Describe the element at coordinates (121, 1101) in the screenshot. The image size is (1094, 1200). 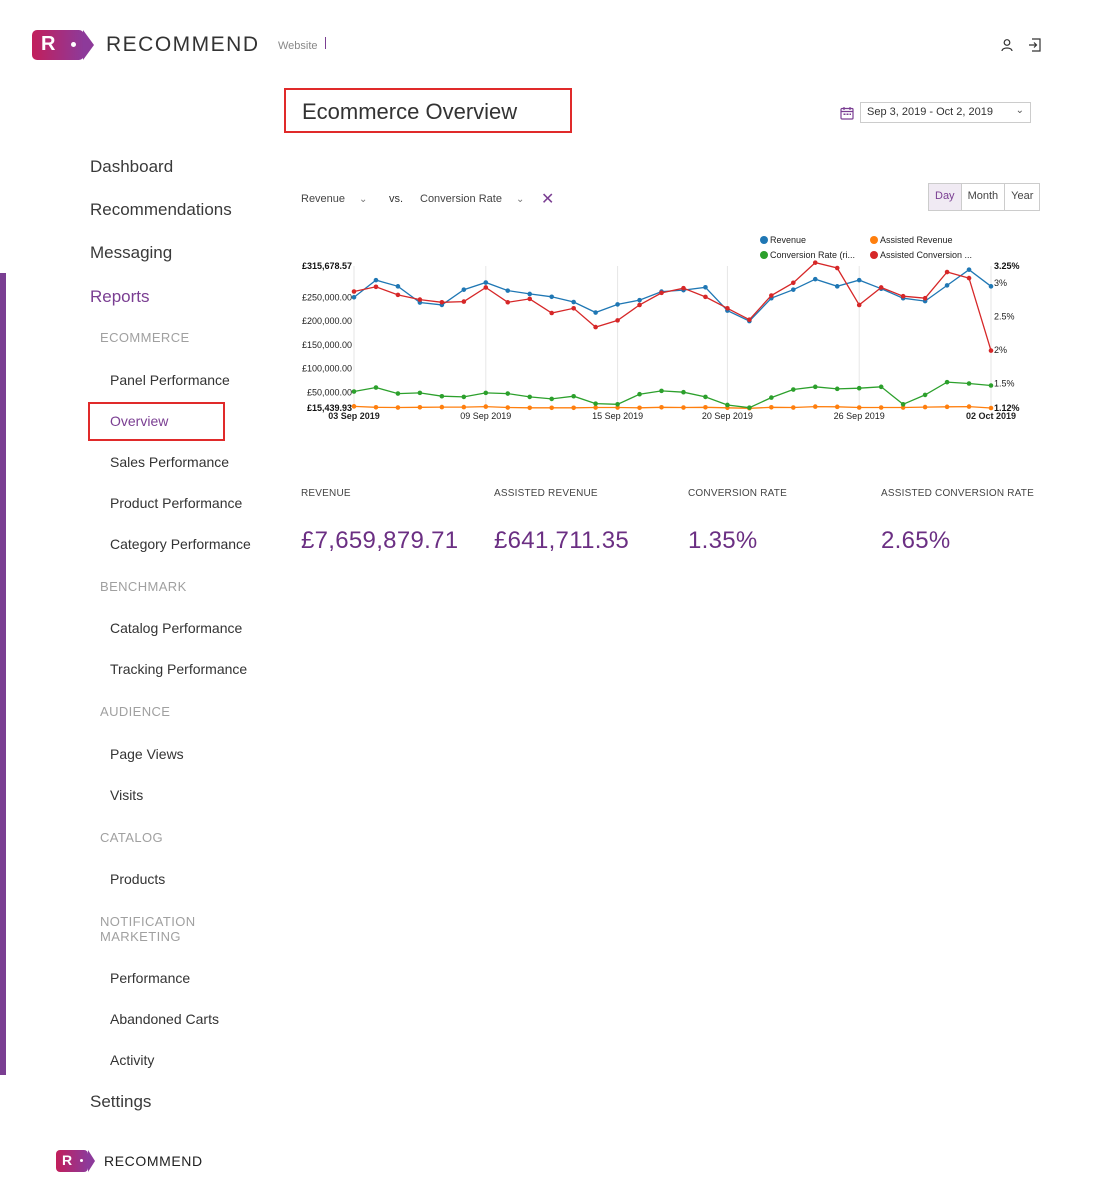
I see `sidebar-item-settings: Settings` at that location.